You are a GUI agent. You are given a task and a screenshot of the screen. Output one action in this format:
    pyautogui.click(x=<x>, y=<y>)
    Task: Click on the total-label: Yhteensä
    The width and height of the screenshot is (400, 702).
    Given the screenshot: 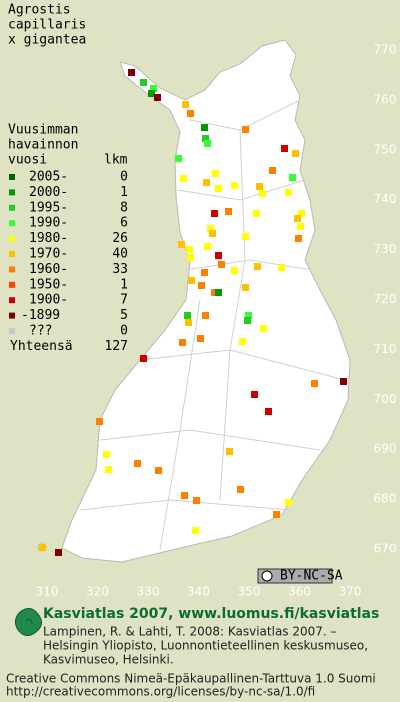 What is the action you would take?
    pyautogui.click(x=41, y=346)
    